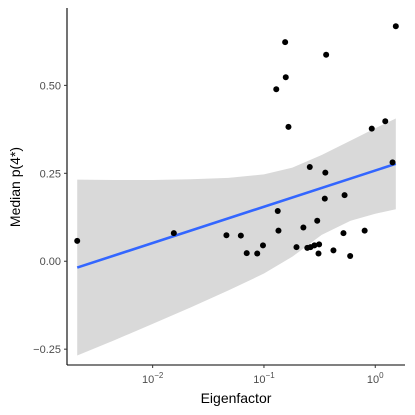 The height and width of the screenshot is (415, 415). What do you see at coordinates (271, 375) in the screenshot?
I see `x-tick-exponent-1: −1` at bounding box center [271, 375].